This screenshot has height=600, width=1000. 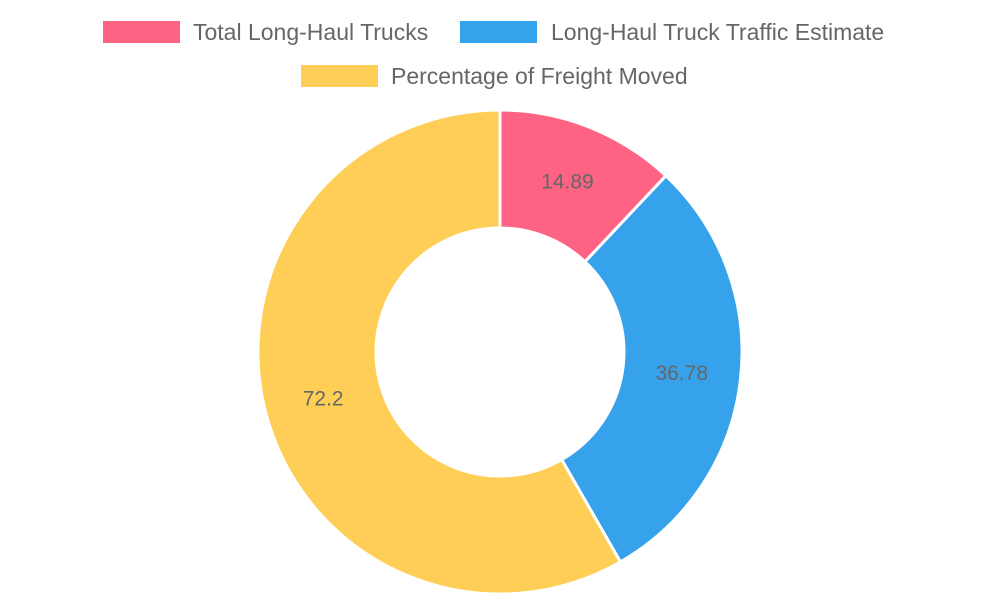 I want to click on legend-label-total-long-haul-trucks: Total Long-Haul Trucks, so click(x=310, y=32).